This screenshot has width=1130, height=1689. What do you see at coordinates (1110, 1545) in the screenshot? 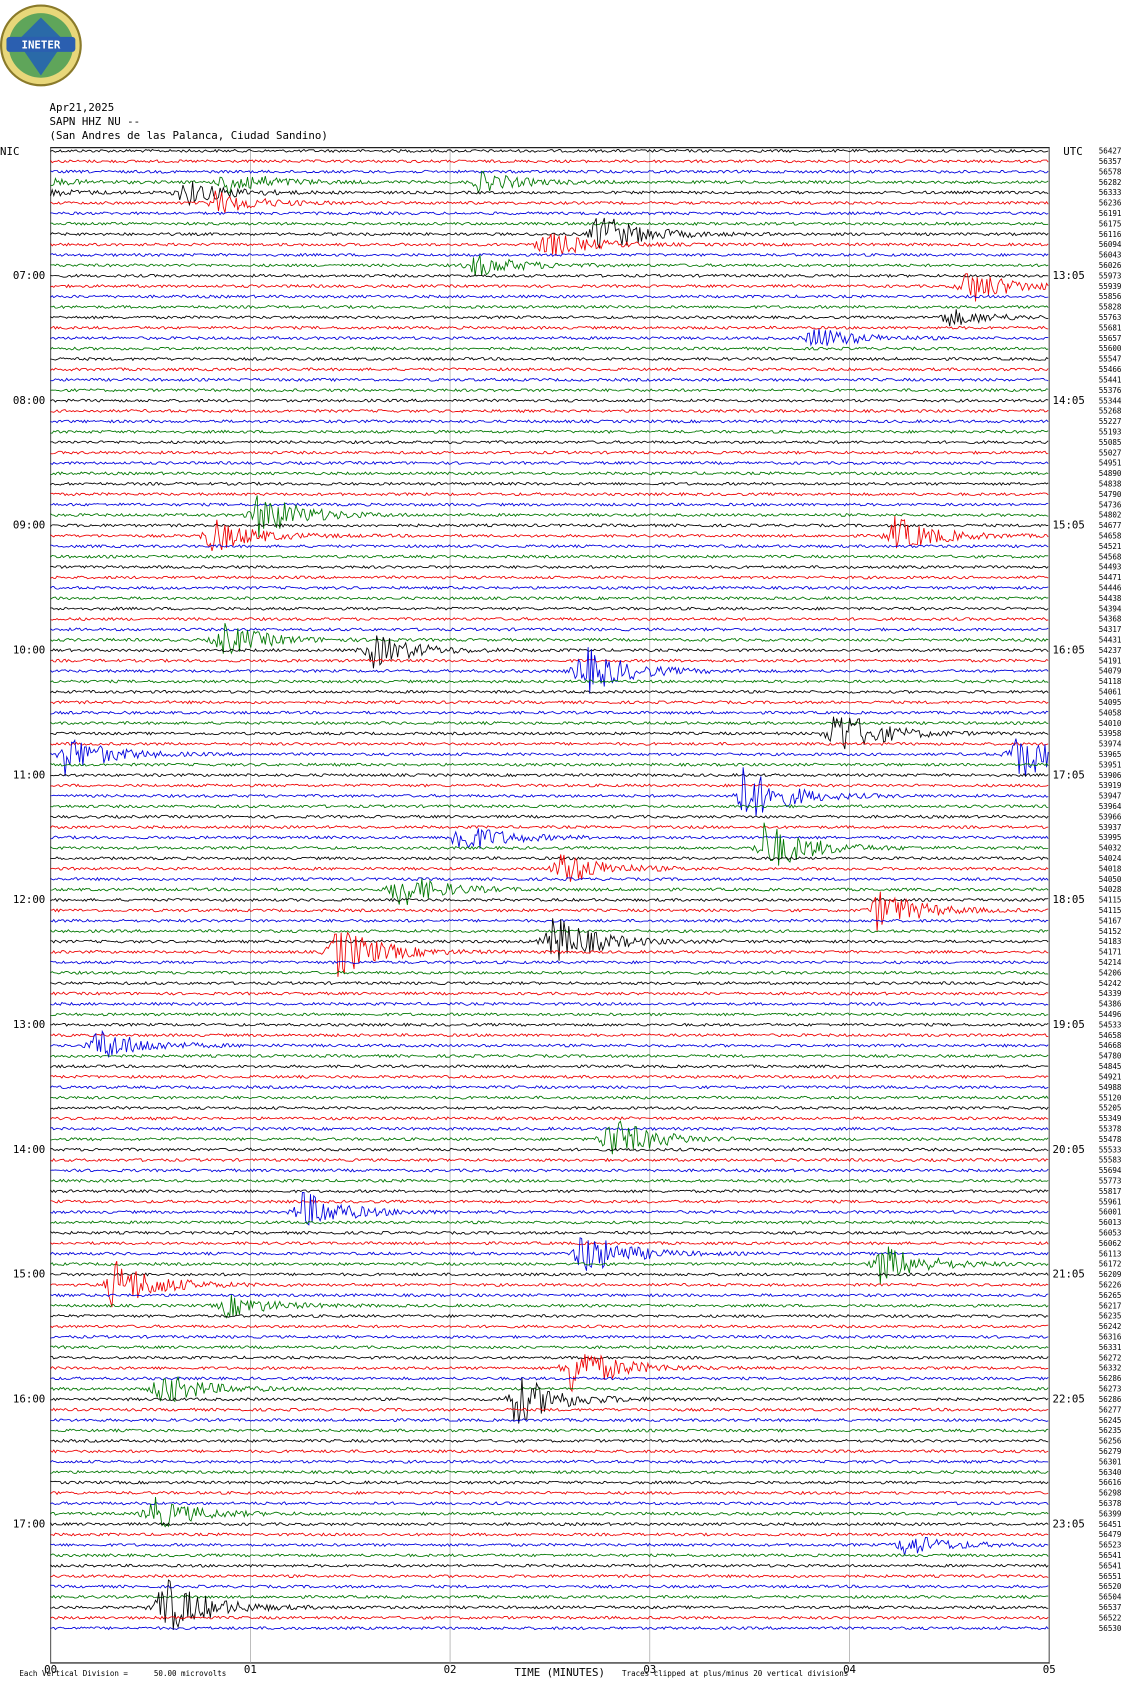
I see `trace-count: 56523` at bounding box center [1110, 1545].